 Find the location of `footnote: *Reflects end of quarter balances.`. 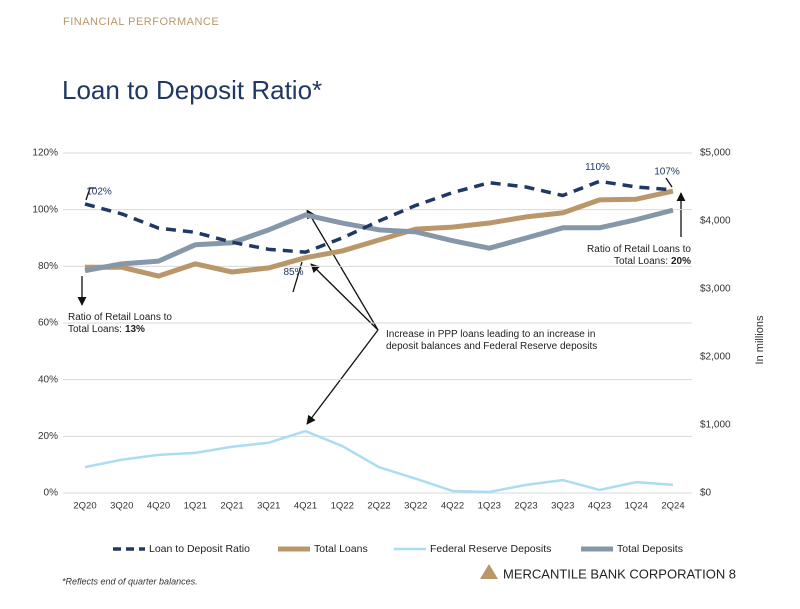

footnote: *Reflects end of quarter balances. is located at coordinates (130, 581).